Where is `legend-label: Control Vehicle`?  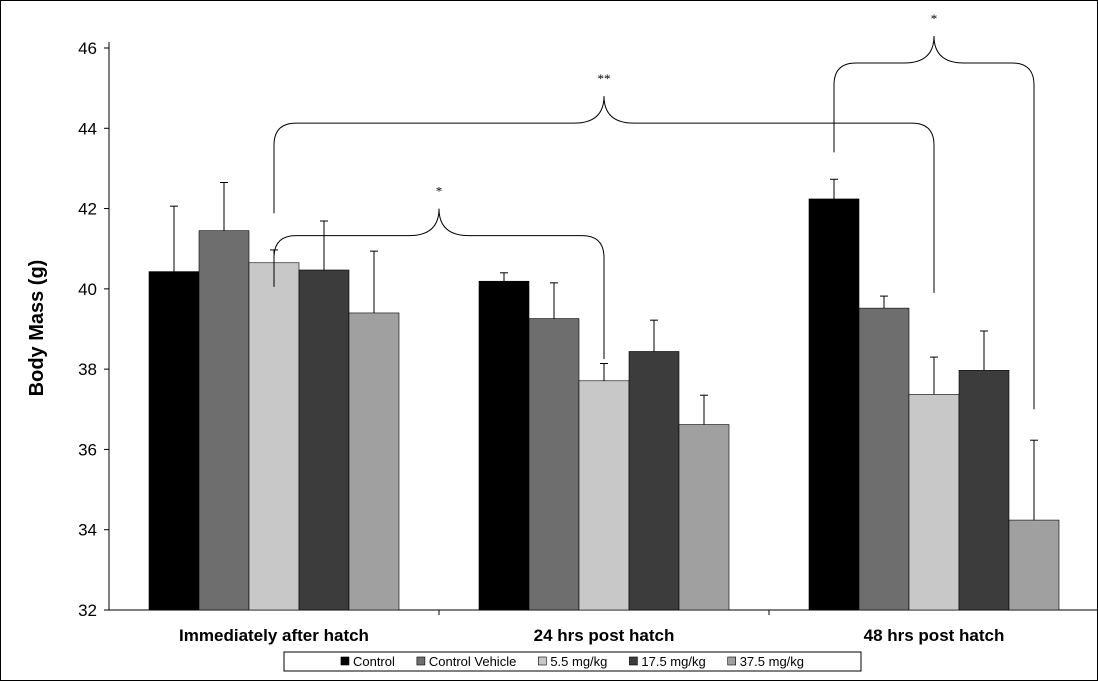
legend-label: Control Vehicle is located at coordinates (472, 661).